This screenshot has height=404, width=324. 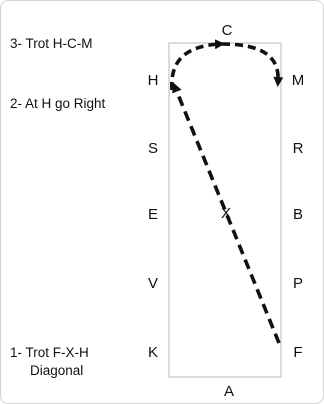 What do you see at coordinates (51, 43) in the screenshot?
I see `step-3-label: 3- Trot H-C-M` at bounding box center [51, 43].